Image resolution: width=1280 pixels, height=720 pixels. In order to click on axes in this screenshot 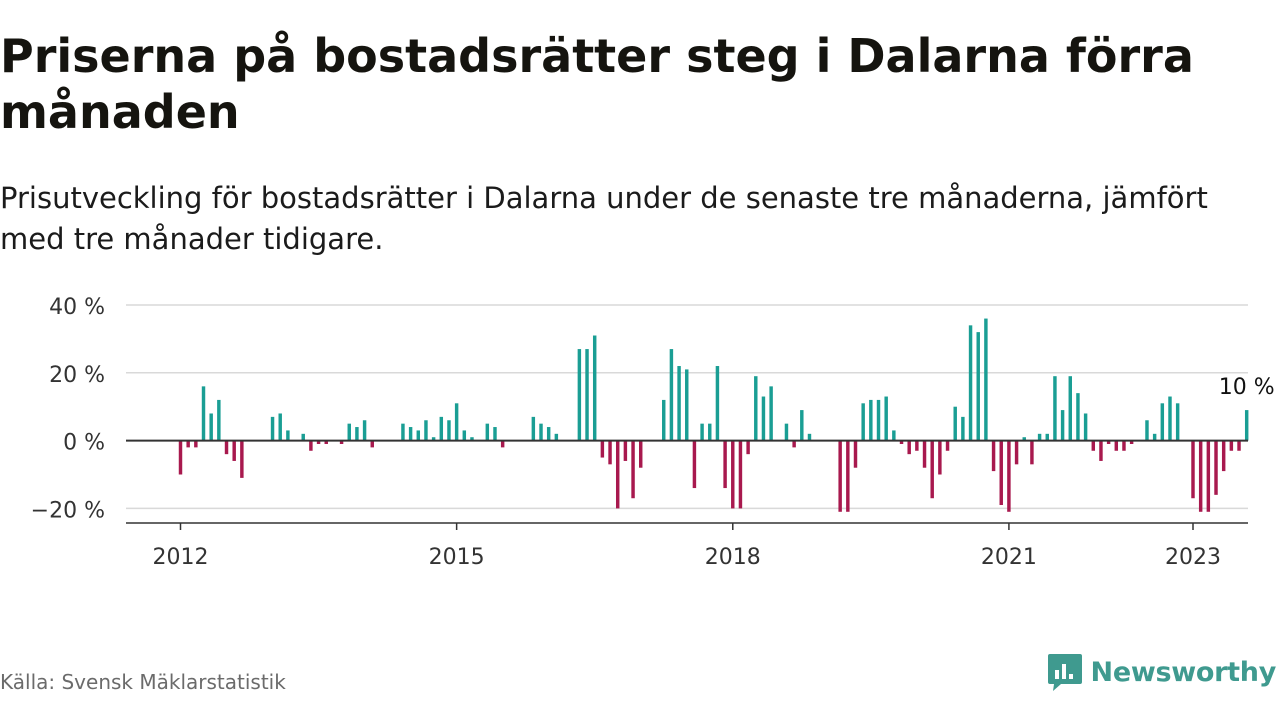, I will do `click(687, 484)`.